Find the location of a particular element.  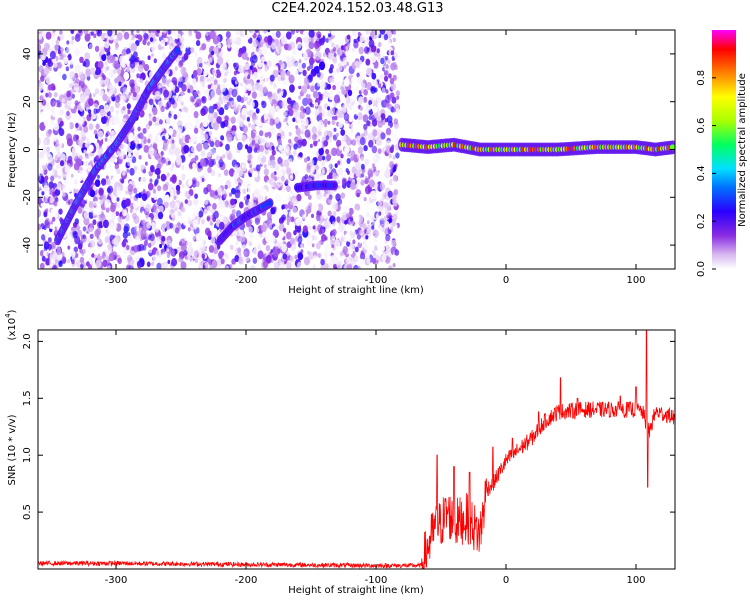

colorbar-gradient is located at coordinates (724, 149).